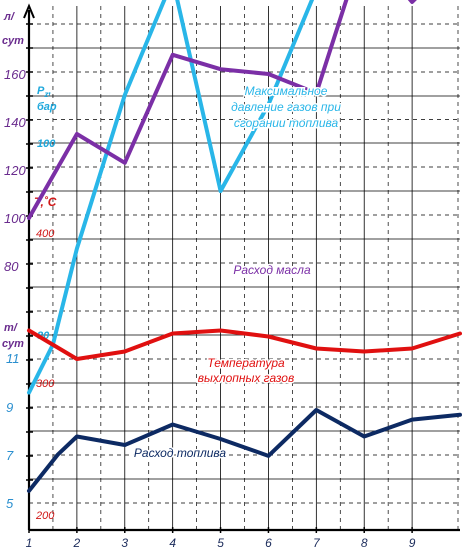 Image resolution: width=462 pixels, height=548 pixels. What do you see at coordinates (246, 363) in the screenshot?
I see `series-label-exhaust: Температура` at bounding box center [246, 363].